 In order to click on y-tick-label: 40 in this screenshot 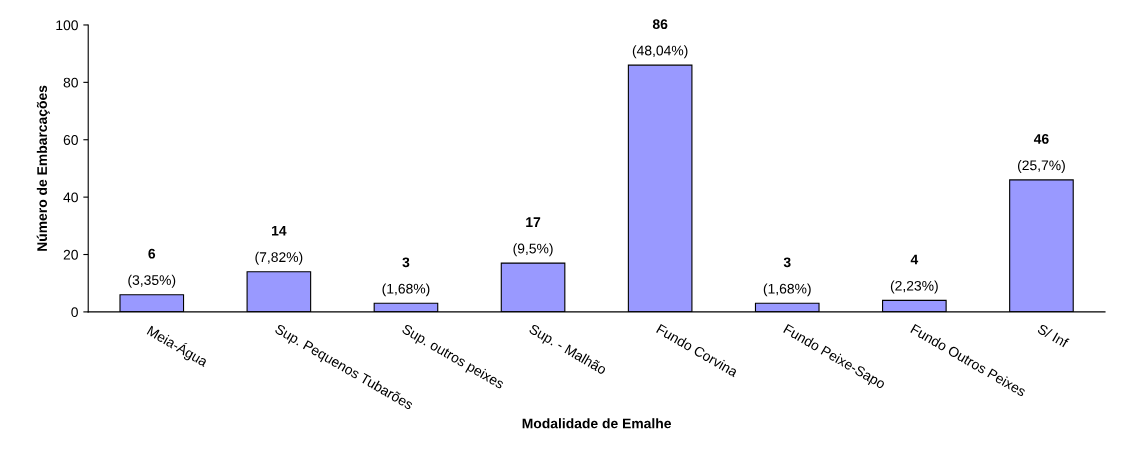, I will do `click(70, 197)`.